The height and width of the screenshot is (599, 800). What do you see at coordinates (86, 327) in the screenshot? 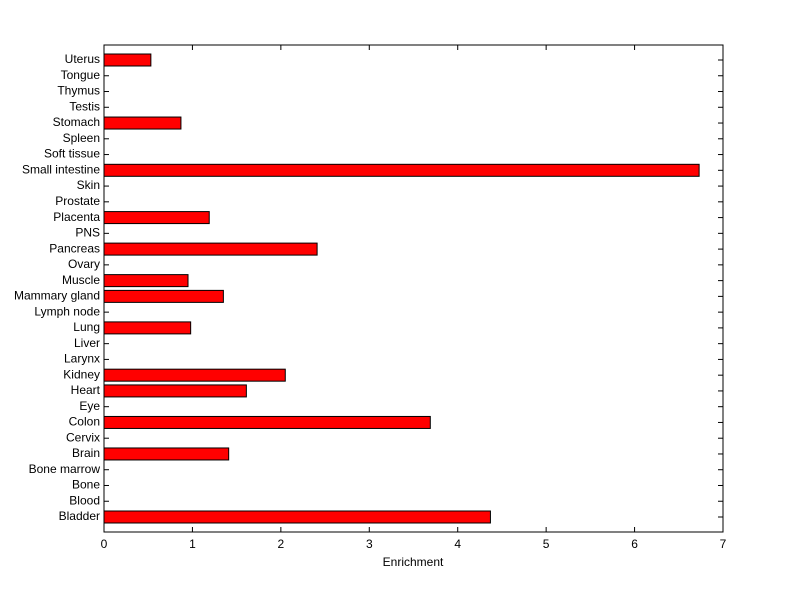
I see `y-tick-label: Lung` at bounding box center [86, 327].